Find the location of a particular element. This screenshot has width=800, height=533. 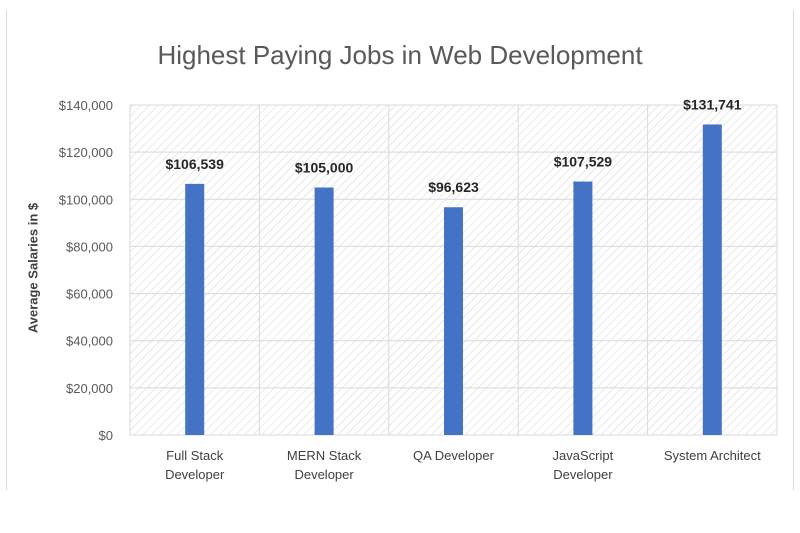

data-label: $96,623 is located at coordinates (453, 187).